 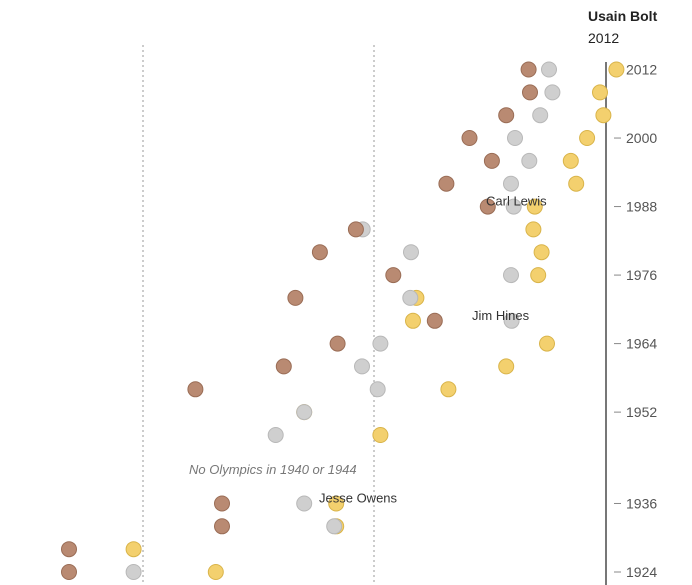 What do you see at coordinates (641, 207) in the screenshot?
I see `year-tick-label: 1988` at bounding box center [641, 207].